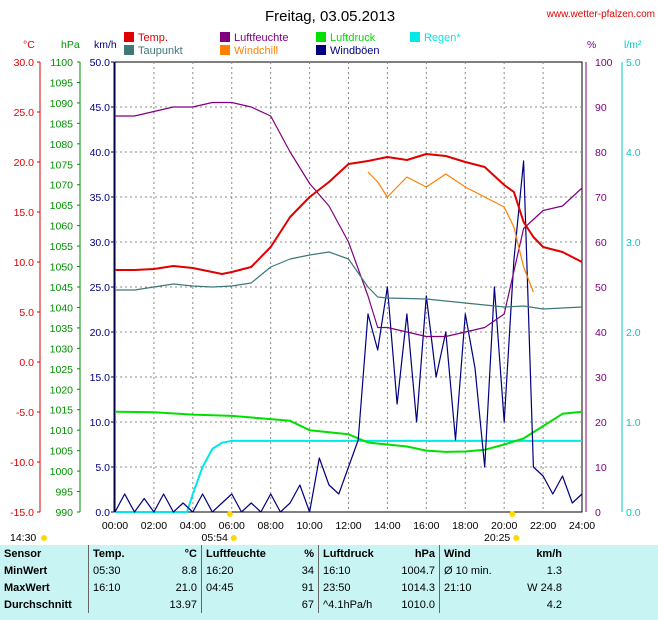 This screenshot has height=620, width=658. What do you see at coordinates (27, 587) in the screenshot?
I see `summary-cell: MaxWert` at bounding box center [27, 587].